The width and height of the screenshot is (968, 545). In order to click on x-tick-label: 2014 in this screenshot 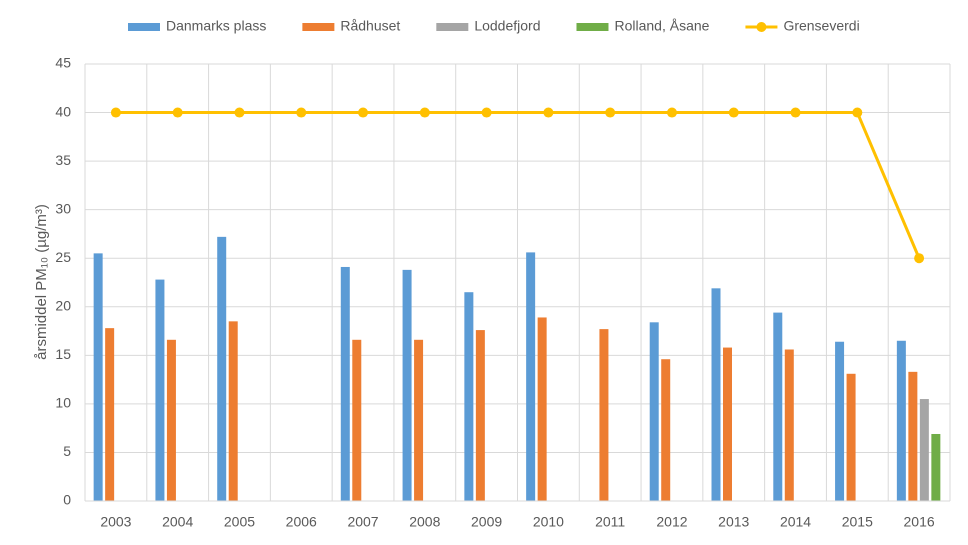, I will do `click(795, 522)`.